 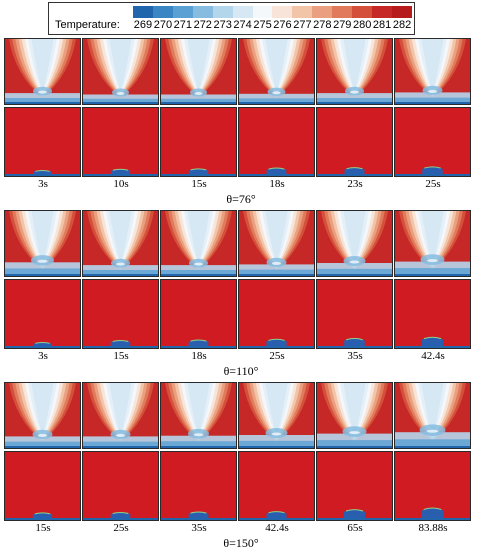 What do you see at coordinates (241, 199) in the screenshot?
I see `contact-angle-label: θ=76°` at bounding box center [241, 199].